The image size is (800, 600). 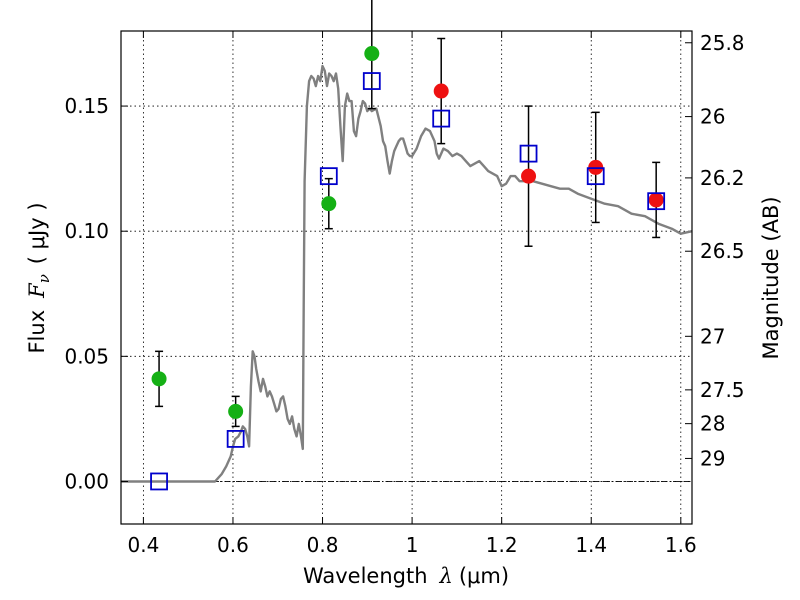 What do you see at coordinates (484, 576) in the screenshot?
I see `x-axis-label-unit: (μm)` at bounding box center [484, 576].